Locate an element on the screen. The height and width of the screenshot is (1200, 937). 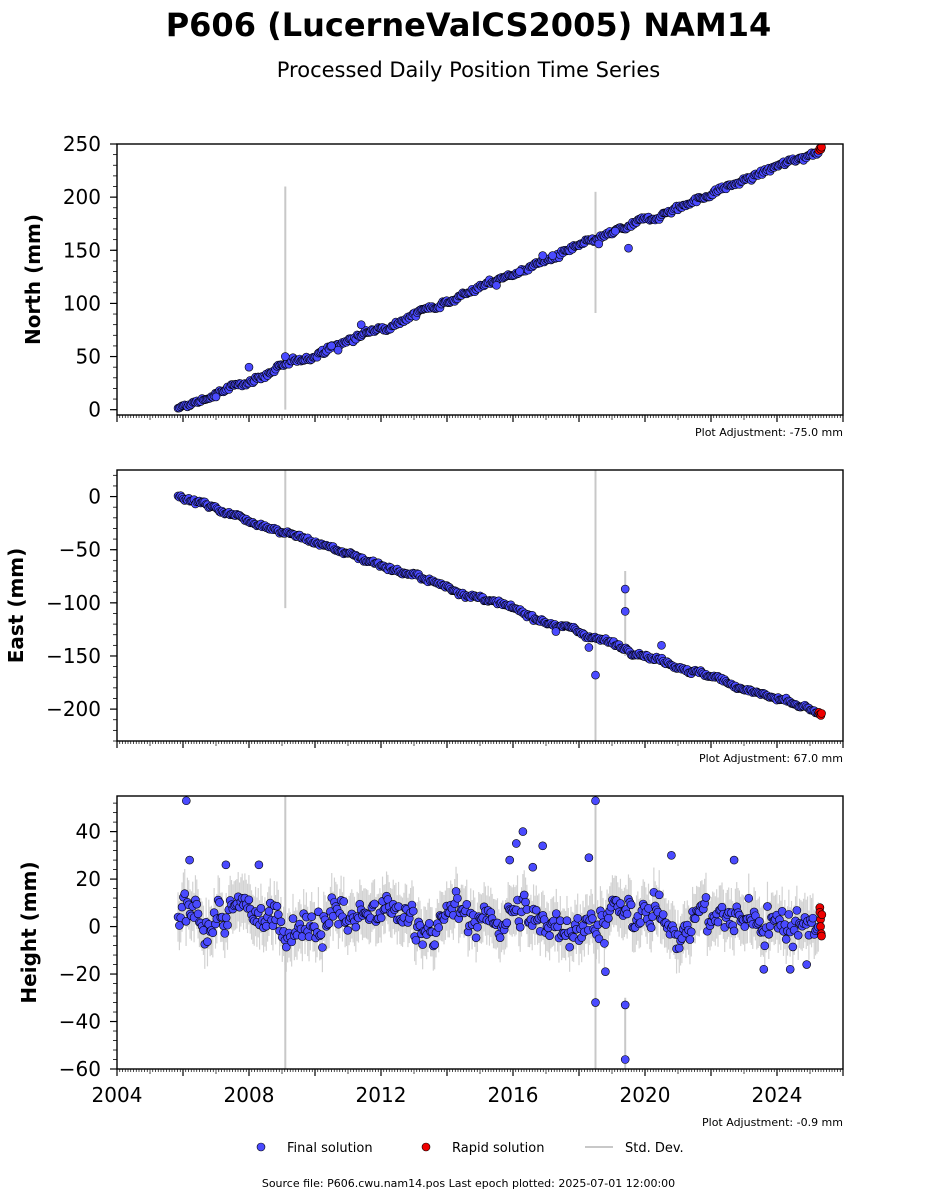
y-tick-label: −40 is located at coordinates (80, 1022).